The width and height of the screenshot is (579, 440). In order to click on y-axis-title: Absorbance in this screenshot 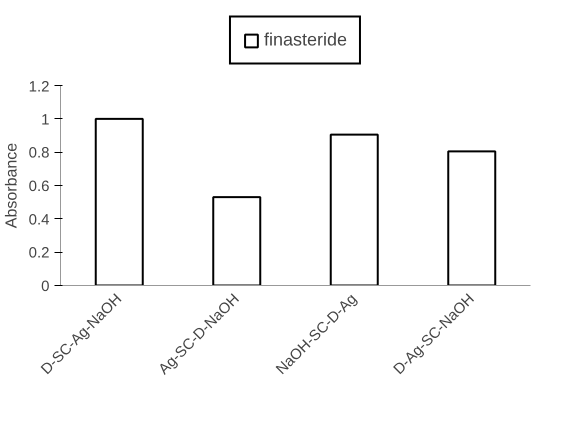, I will do `click(12, 185)`.